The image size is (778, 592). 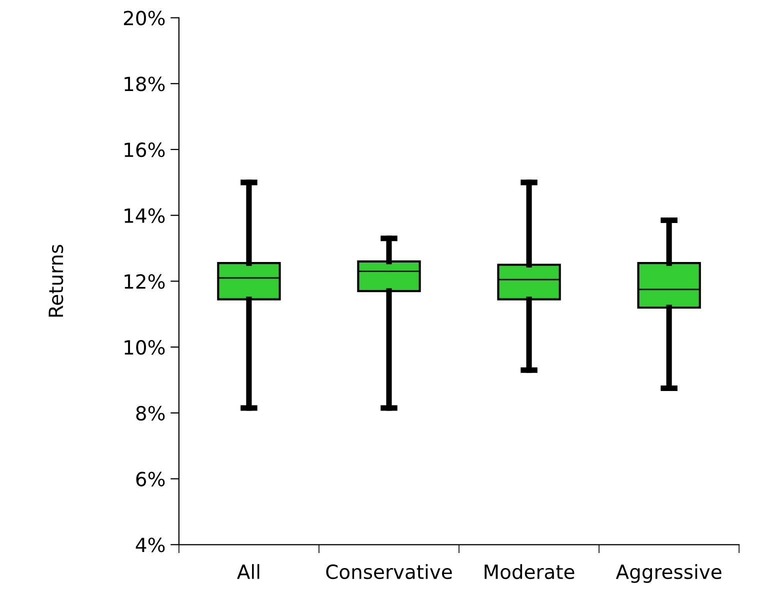 I want to click on y-tick-label: 16%, so click(x=144, y=150).